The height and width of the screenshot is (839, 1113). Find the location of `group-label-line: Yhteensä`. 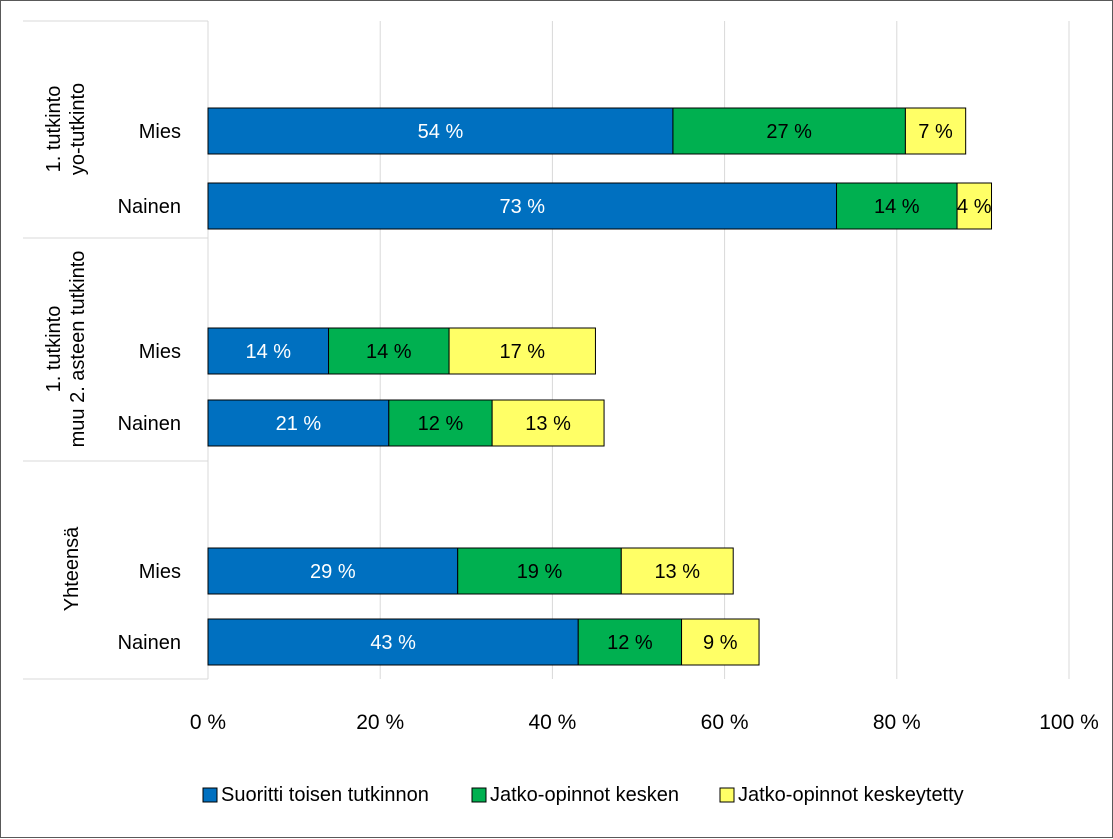

group-label-line: Yhteensä is located at coordinates (72, 568).